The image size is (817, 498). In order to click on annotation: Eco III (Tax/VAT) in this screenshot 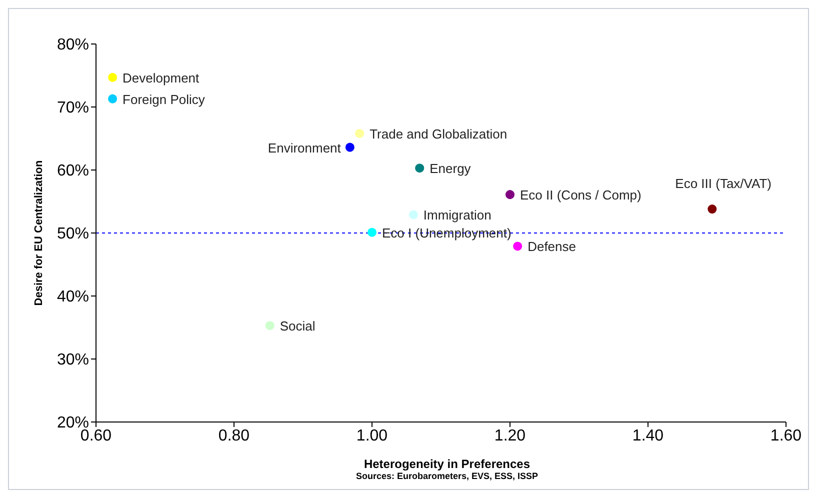, I will do `click(723, 184)`.